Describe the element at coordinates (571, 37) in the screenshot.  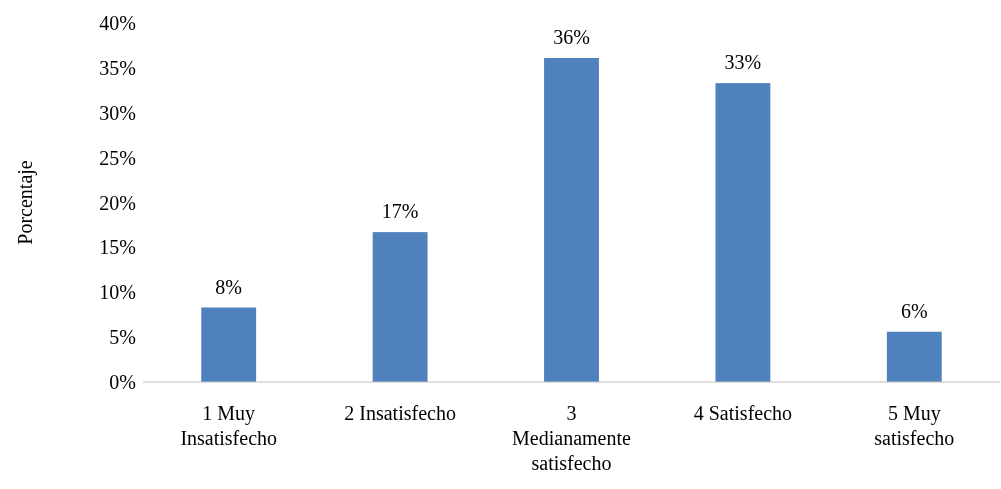
I see `data-label: 36%` at that location.